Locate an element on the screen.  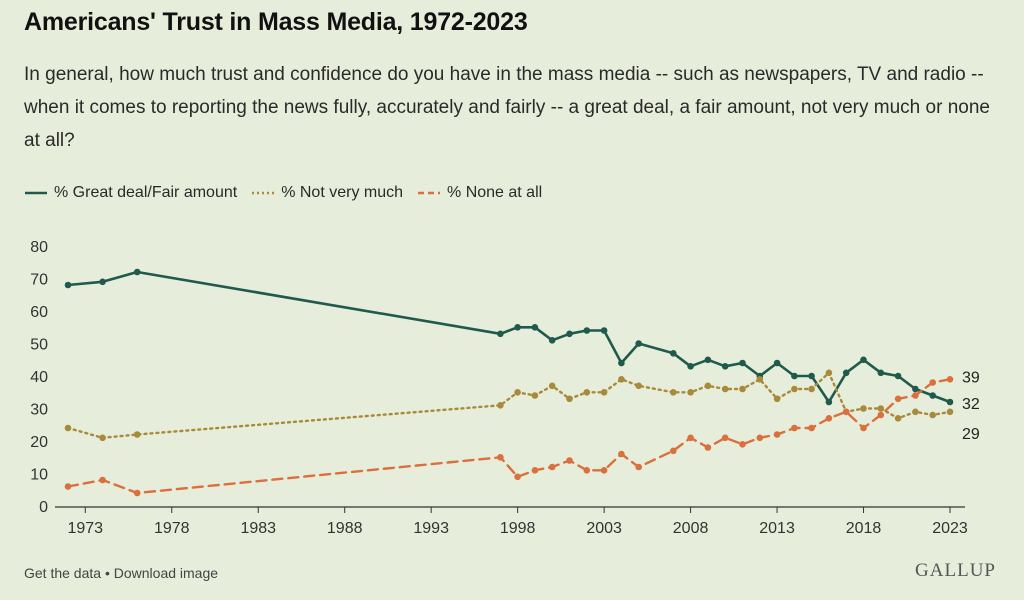
series-end-label: 39 is located at coordinates (971, 377).